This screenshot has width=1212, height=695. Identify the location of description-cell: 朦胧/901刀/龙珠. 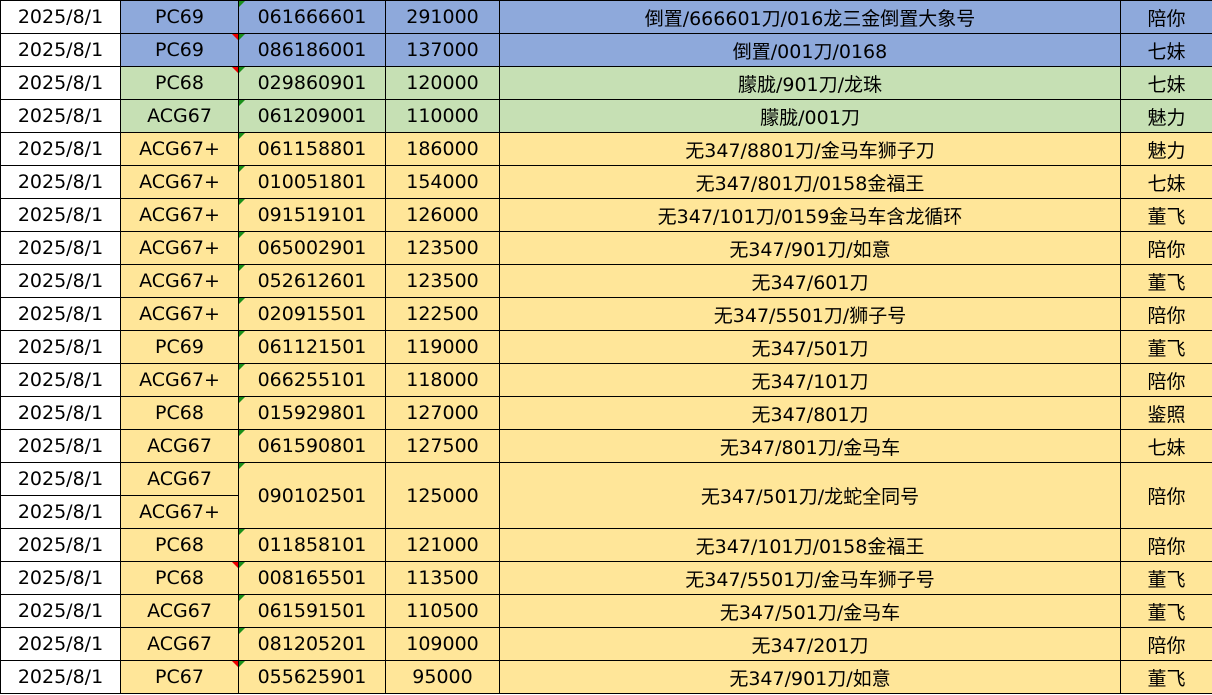
(810, 83).